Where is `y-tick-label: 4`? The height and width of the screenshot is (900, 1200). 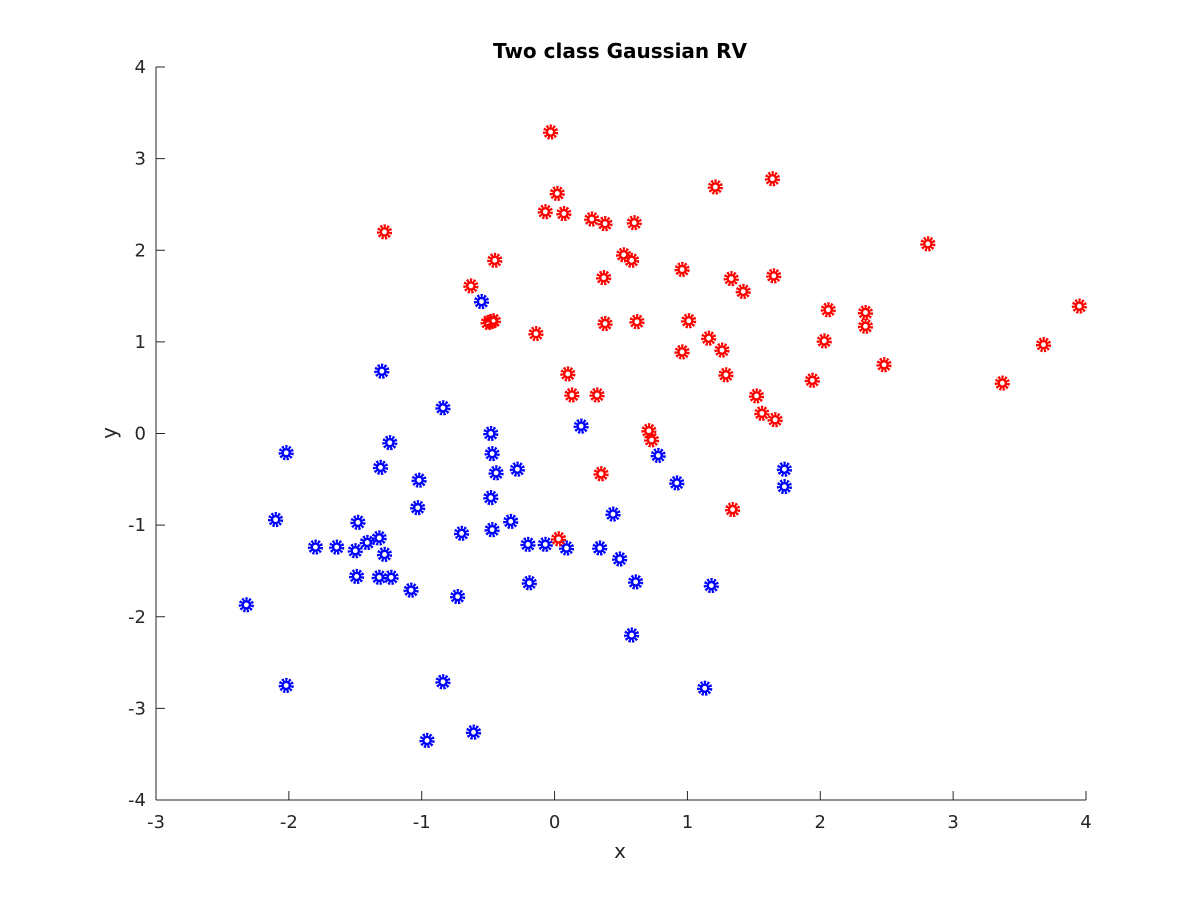 y-tick-label: 4 is located at coordinates (140, 67).